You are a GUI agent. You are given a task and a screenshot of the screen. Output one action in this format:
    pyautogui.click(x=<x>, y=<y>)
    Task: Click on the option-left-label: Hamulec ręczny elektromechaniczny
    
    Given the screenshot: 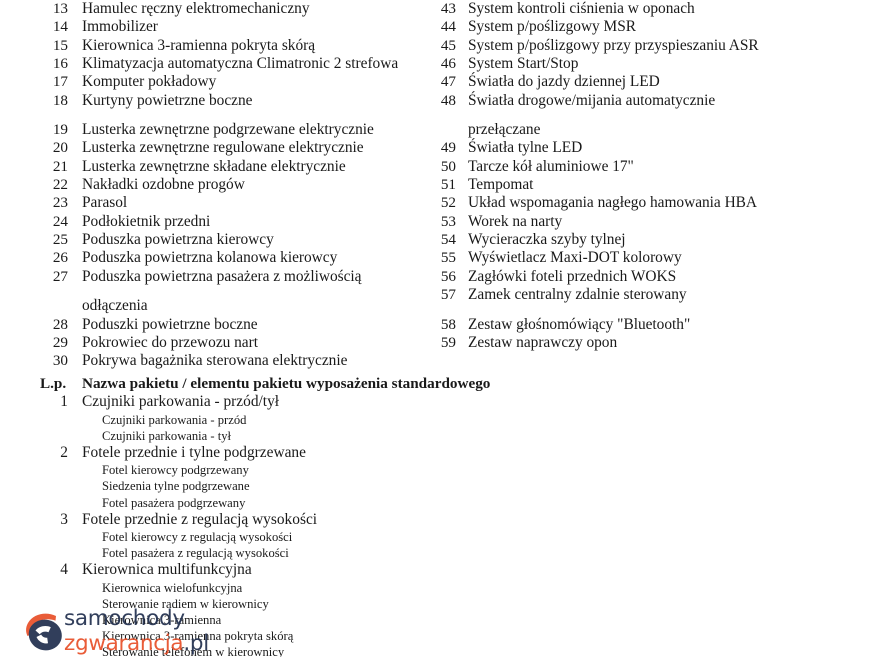 What is the action you would take?
    pyautogui.click(x=196, y=8)
    